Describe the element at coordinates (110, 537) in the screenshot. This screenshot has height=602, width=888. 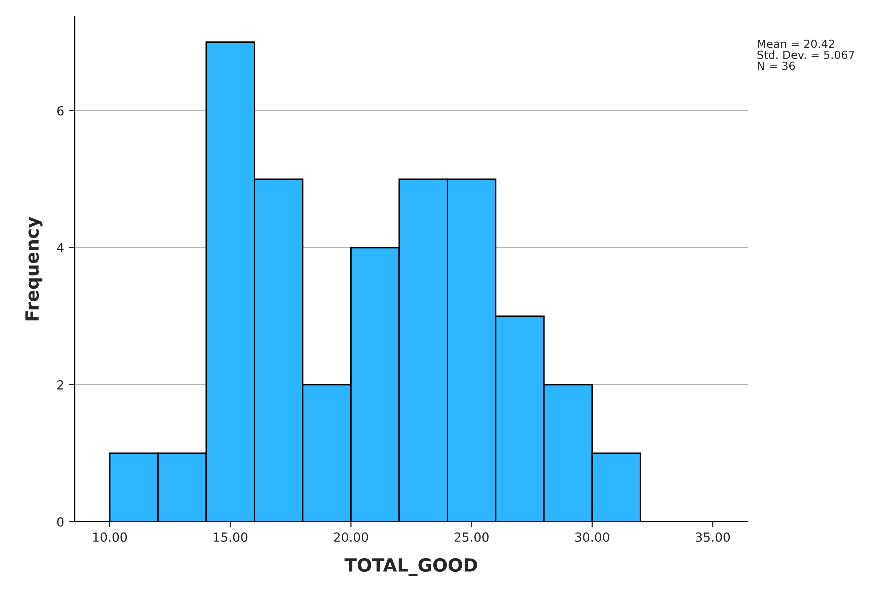
I see `x-tick-label: 10.00` at that location.